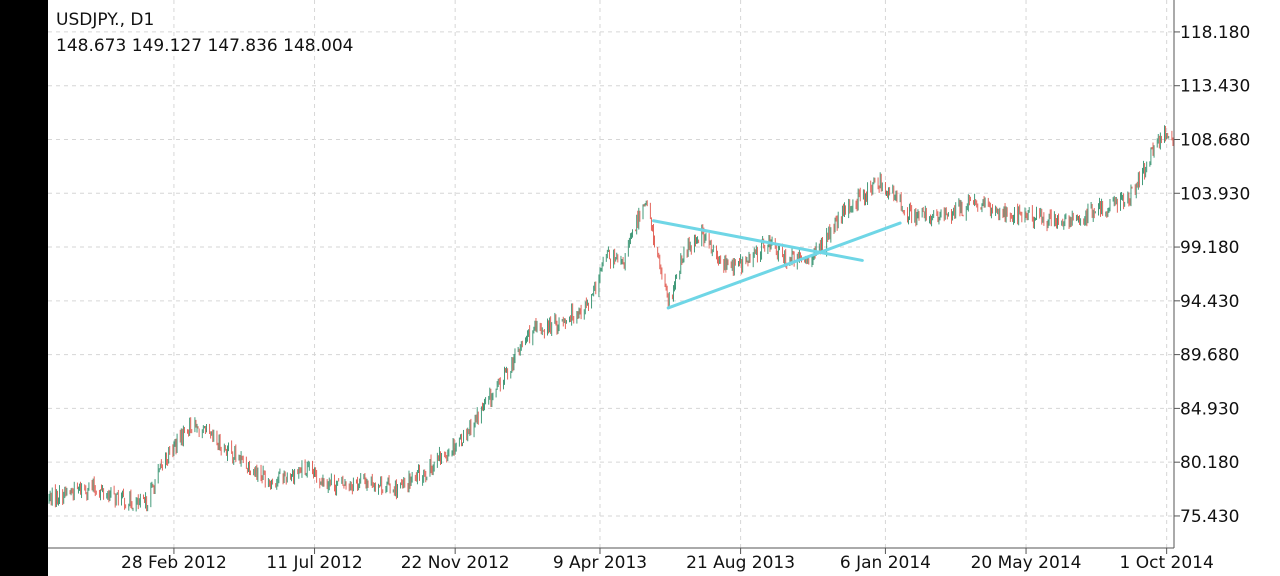  What do you see at coordinates (142, 20) in the screenshot?
I see `timeframe: D1` at bounding box center [142, 20].